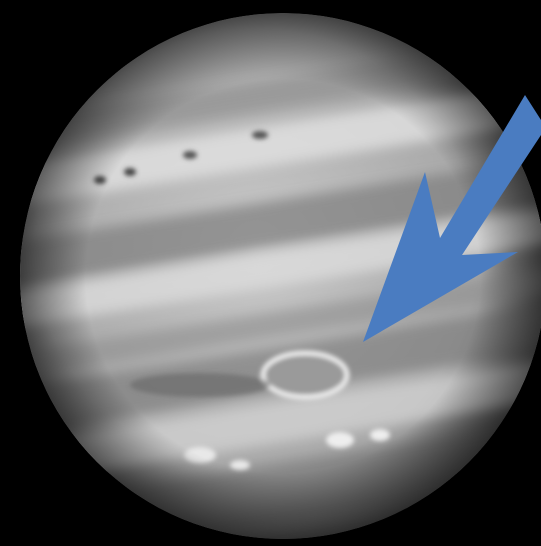  Describe the element at coordinates (452, 218) in the screenshot. I see `arrow` at that location.